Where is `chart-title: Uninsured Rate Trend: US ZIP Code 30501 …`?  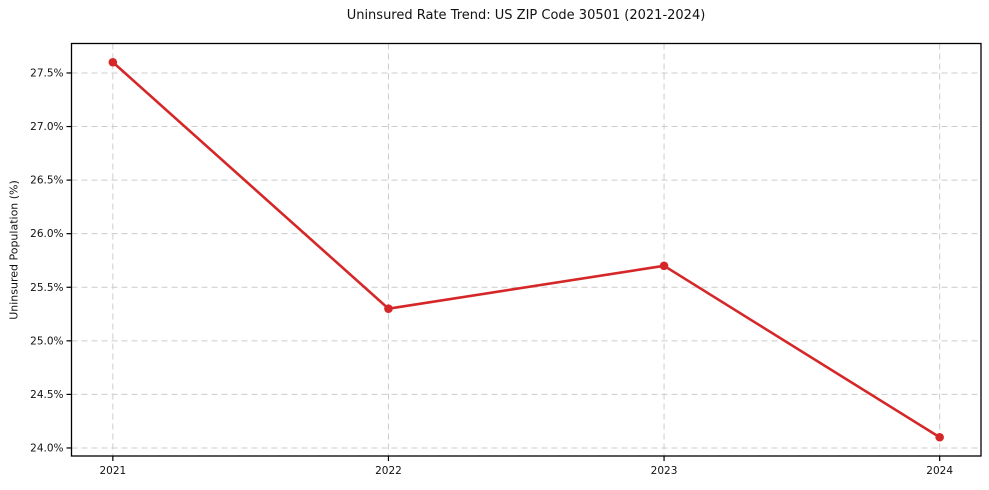
chart-title: Uninsured Rate Trend: US ZIP Code 30501 … is located at coordinates (526, 15).